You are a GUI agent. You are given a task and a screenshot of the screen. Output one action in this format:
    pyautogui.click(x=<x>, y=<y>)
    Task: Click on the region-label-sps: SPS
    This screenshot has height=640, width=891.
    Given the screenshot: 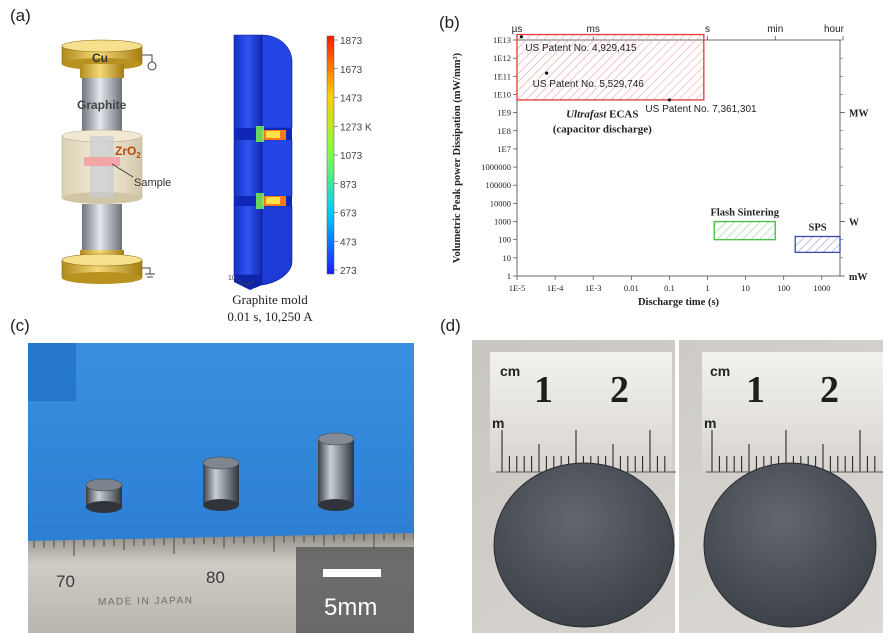 What is the action you would take?
    pyautogui.click(x=818, y=227)
    